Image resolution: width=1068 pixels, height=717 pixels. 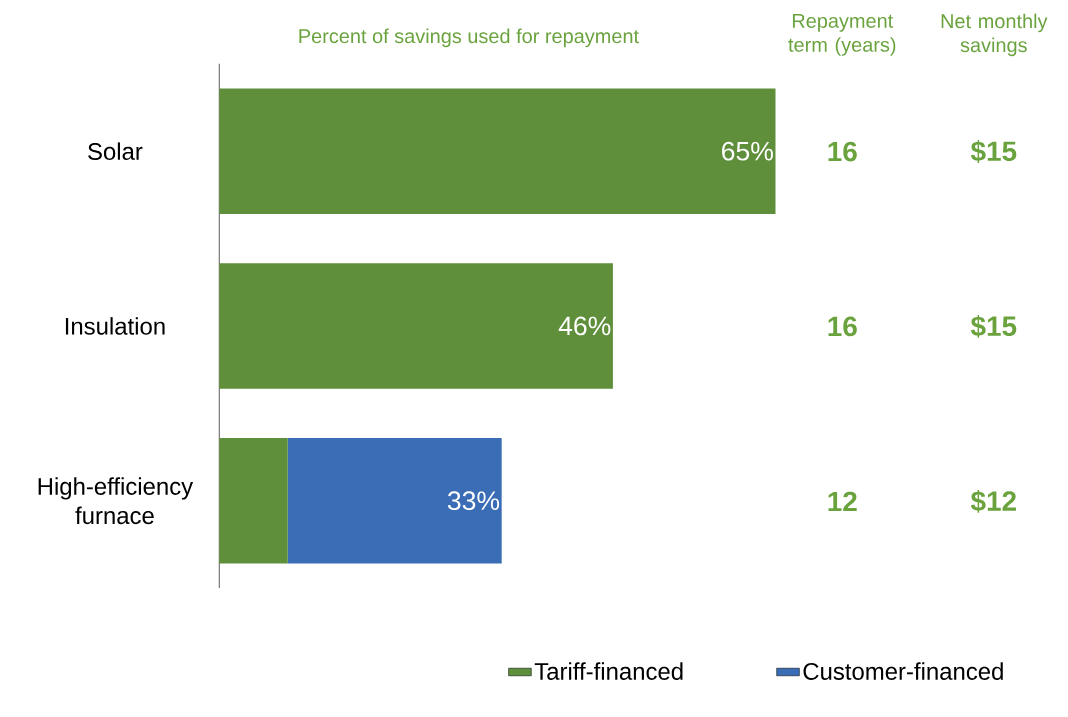 I want to click on data-label: 65%, so click(x=747, y=151).